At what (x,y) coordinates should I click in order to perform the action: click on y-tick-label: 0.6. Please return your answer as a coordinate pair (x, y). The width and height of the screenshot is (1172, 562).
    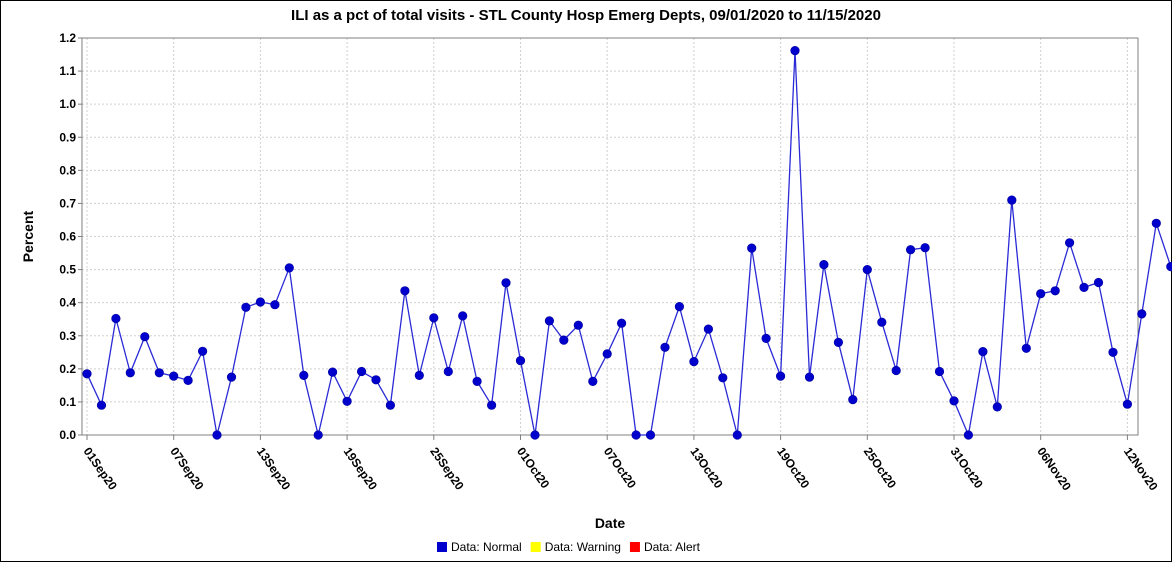
    Looking at the image, I should click on (67, 237).